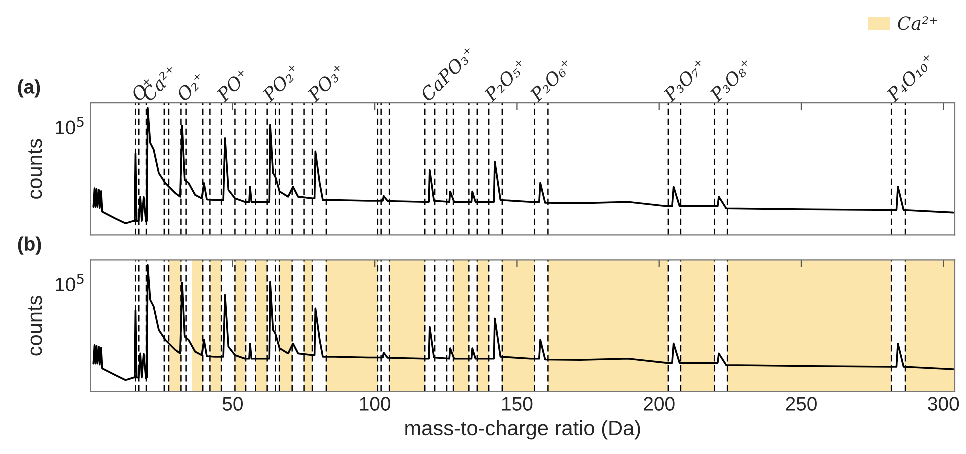 This screenshot has height=454, width=966. Describe the element at coordinates (191, 87) in the screenshot. I see `ref-line-label: O₂⁺` at that location.